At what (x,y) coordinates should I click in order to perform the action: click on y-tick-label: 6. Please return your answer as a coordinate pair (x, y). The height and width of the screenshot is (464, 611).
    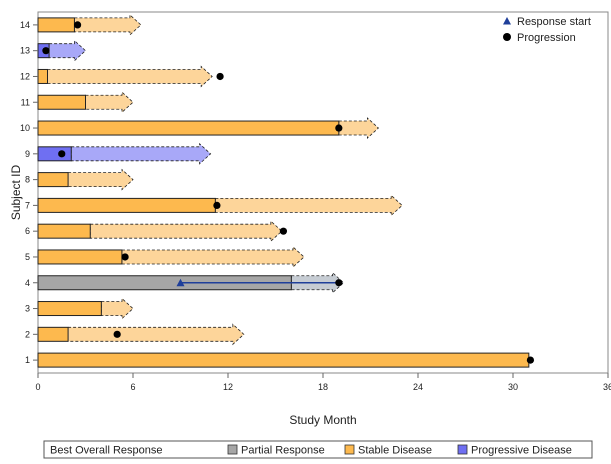
    Looking at the image, I should click on (27, 231).